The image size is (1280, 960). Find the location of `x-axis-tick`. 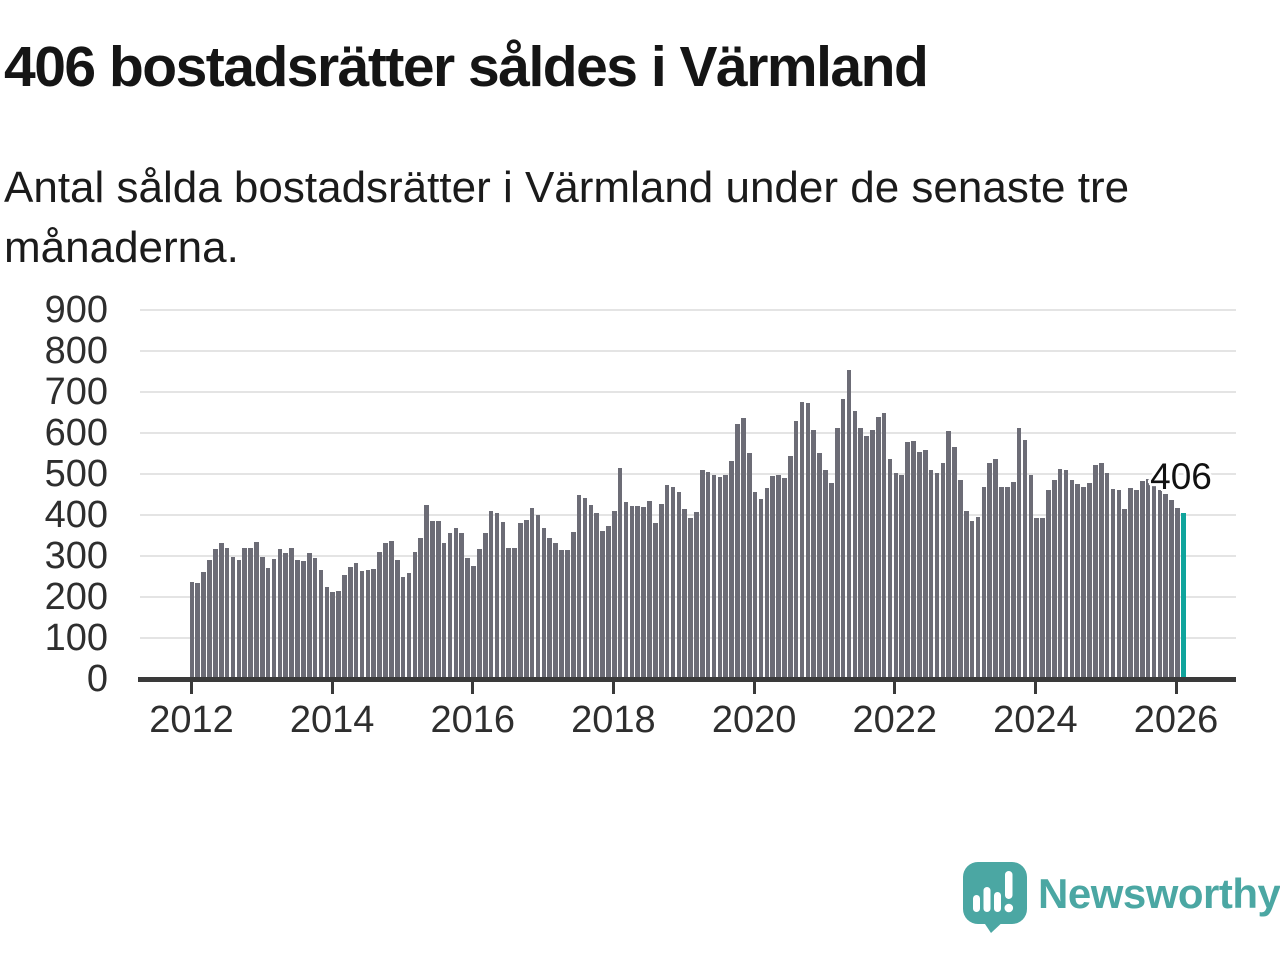

x-axis-tick is located at coordinates (332, 687).